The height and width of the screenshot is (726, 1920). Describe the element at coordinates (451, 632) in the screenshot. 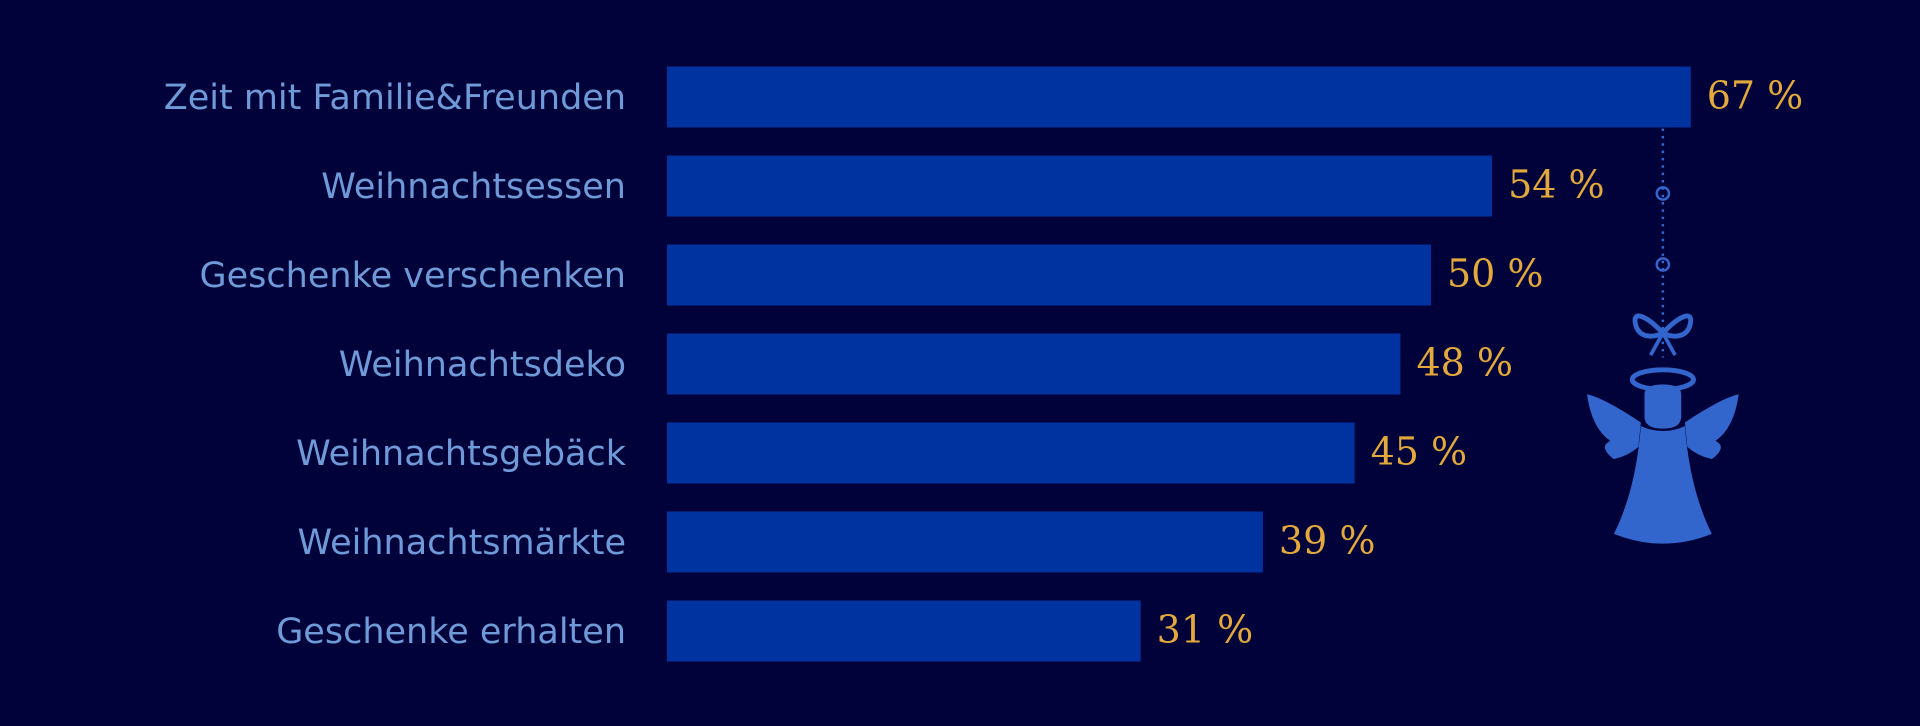

I see `category-label: Geschenke erhalten` at that location.